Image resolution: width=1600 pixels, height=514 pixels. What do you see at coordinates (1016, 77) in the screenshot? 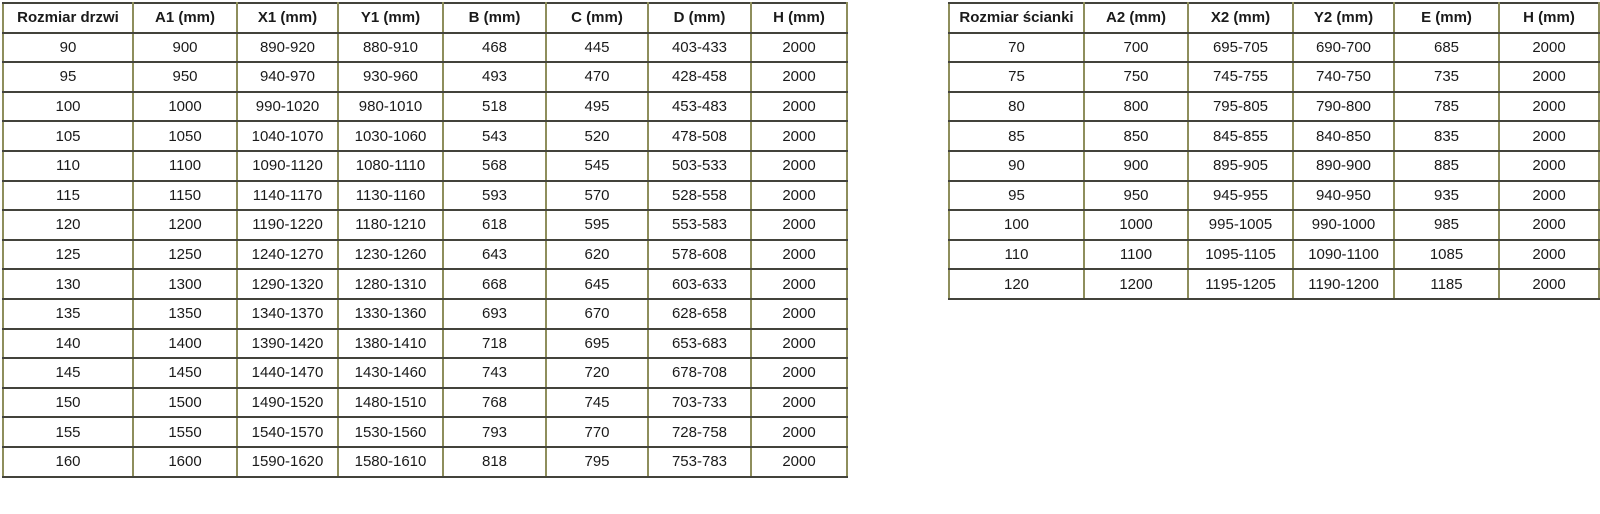
I see `table-cell: 75` at bounding box center [1016, 77].